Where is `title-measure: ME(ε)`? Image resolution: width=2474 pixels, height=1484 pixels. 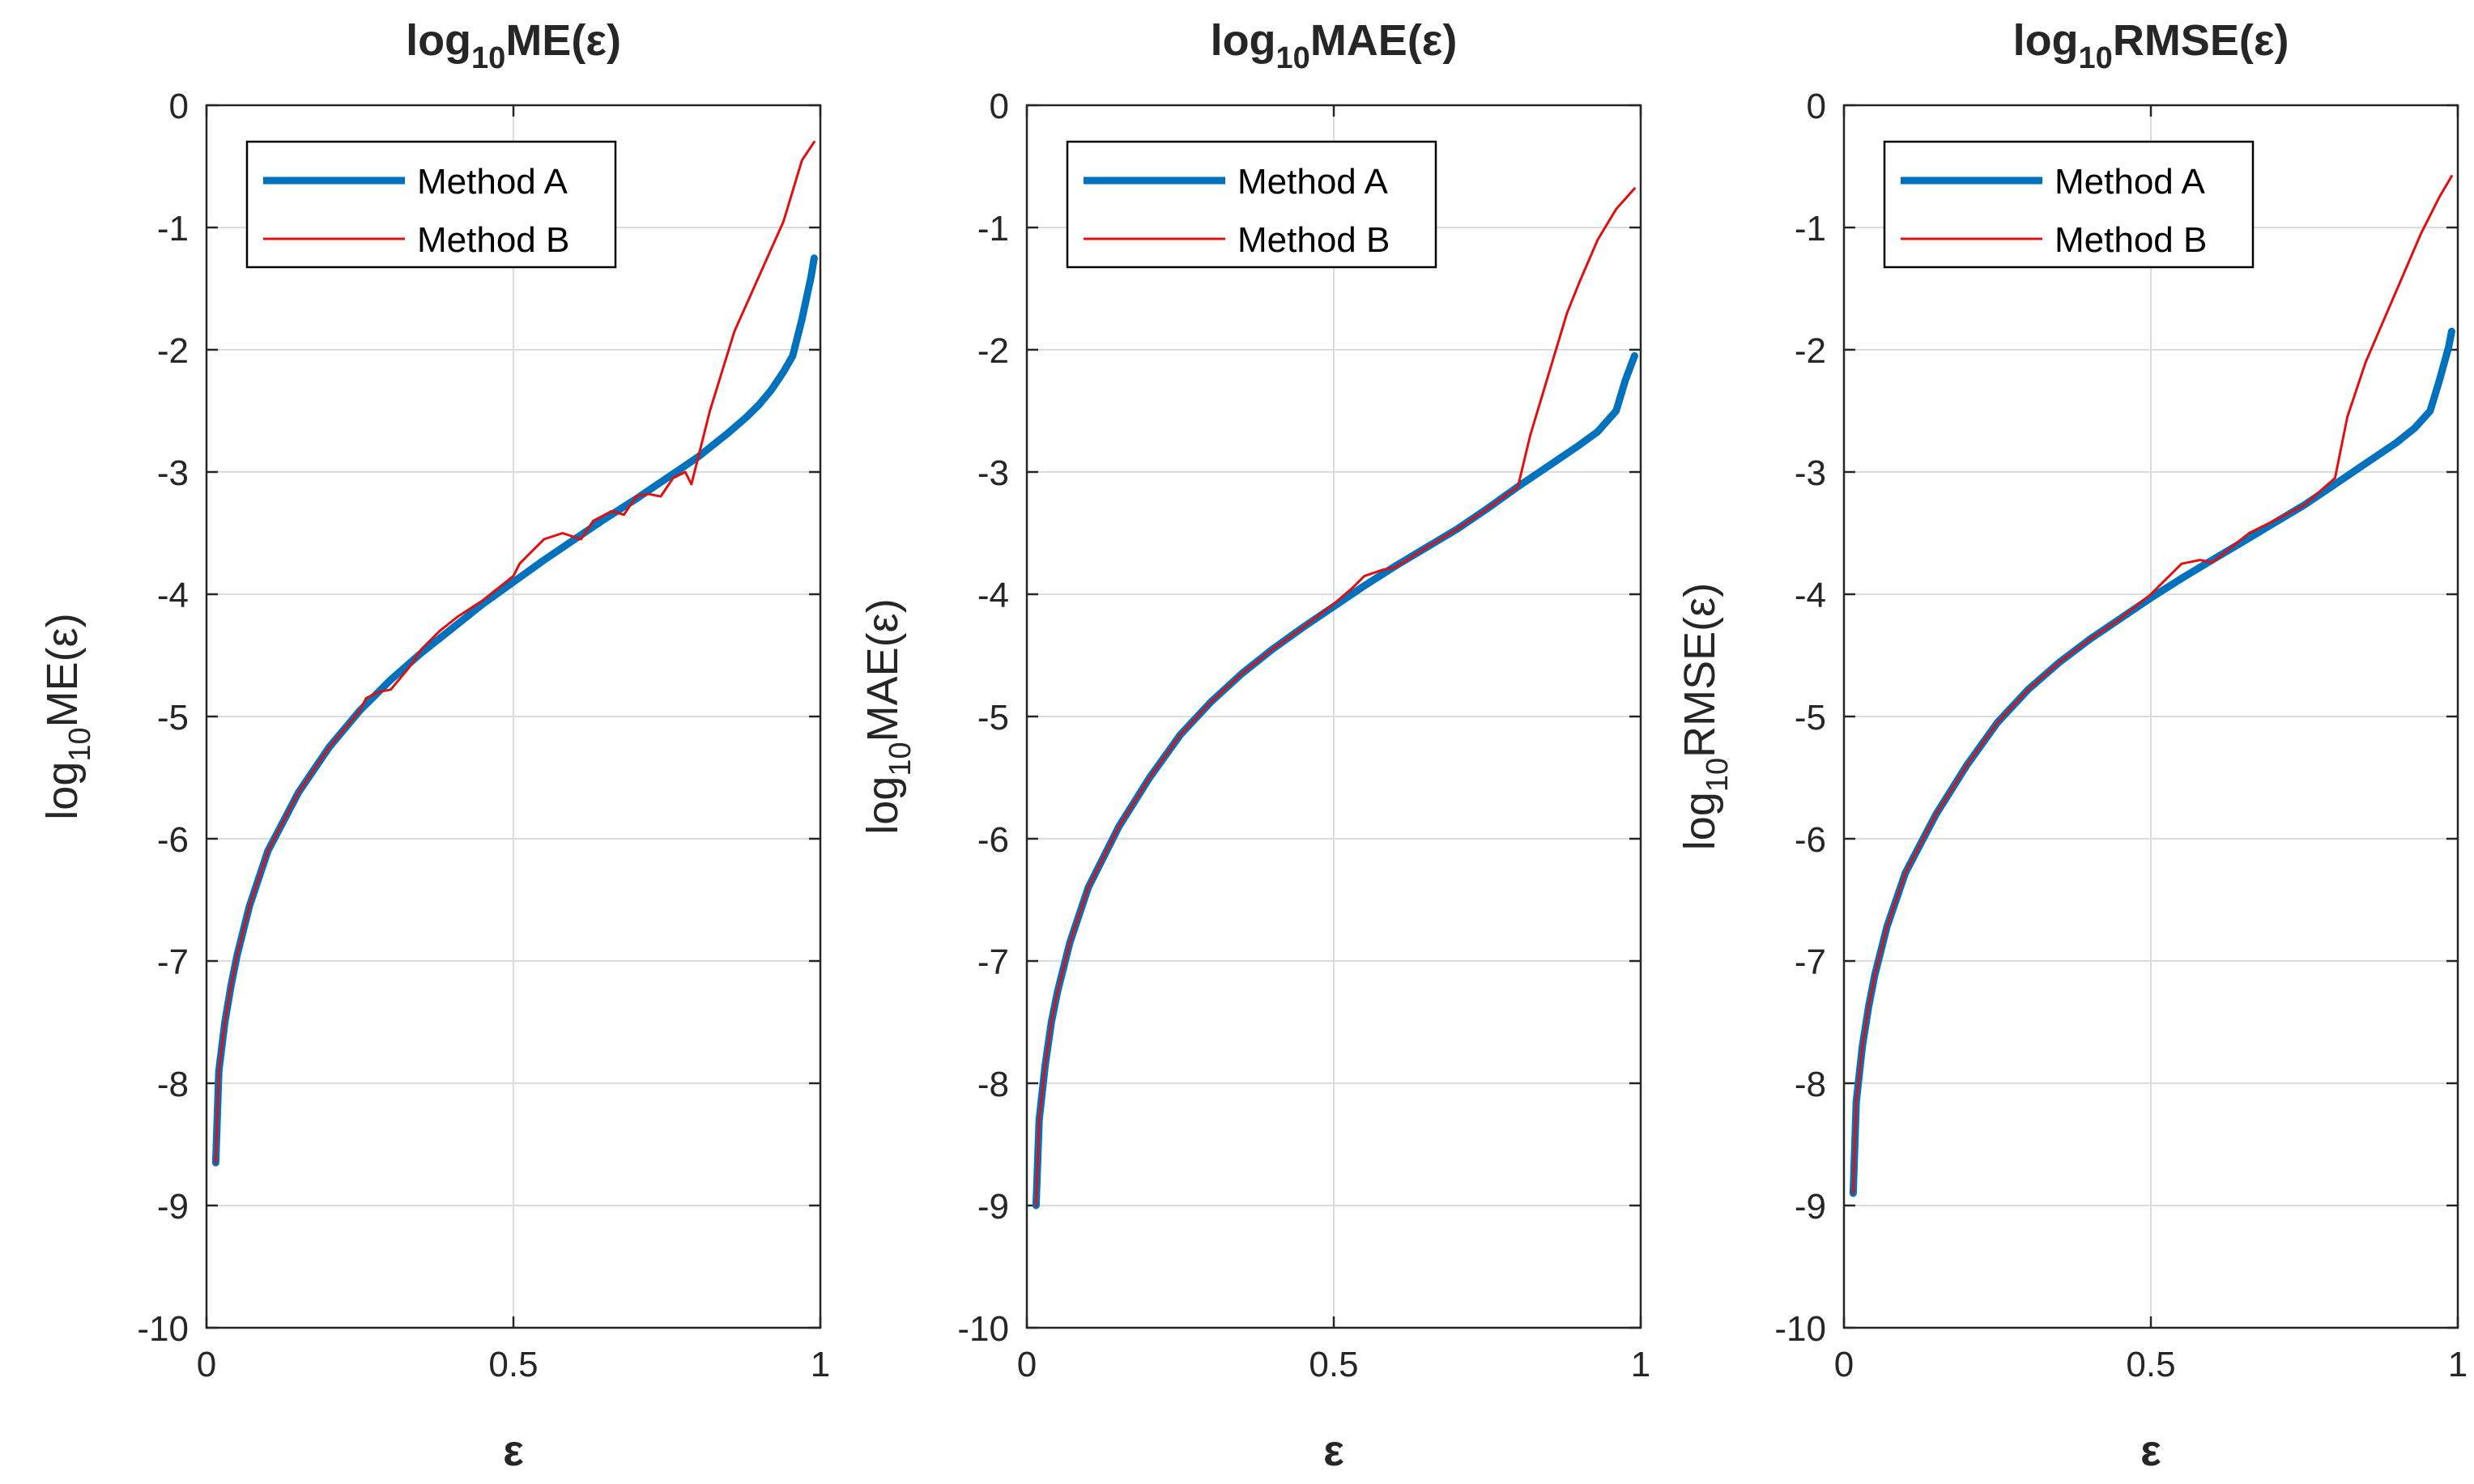 title-measure: ME(ε) is located at coordinates (563, 40).